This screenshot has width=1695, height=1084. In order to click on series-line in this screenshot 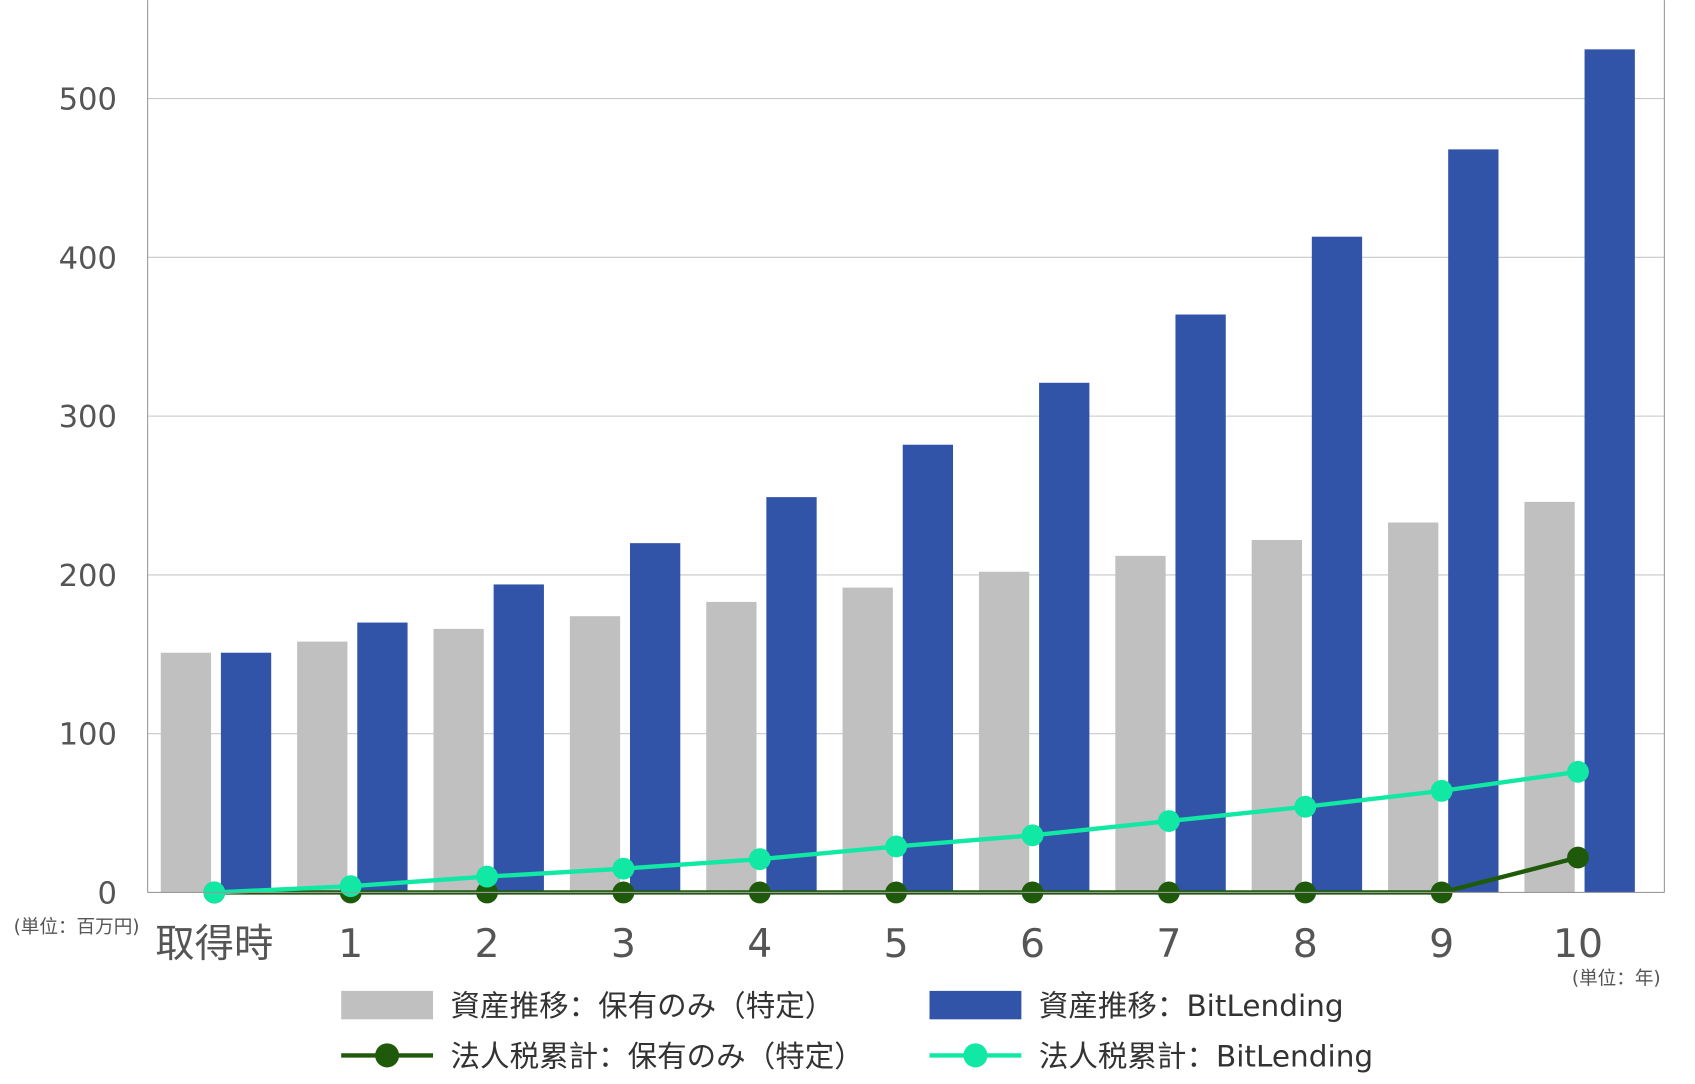, I will do `click(896, 832)`.